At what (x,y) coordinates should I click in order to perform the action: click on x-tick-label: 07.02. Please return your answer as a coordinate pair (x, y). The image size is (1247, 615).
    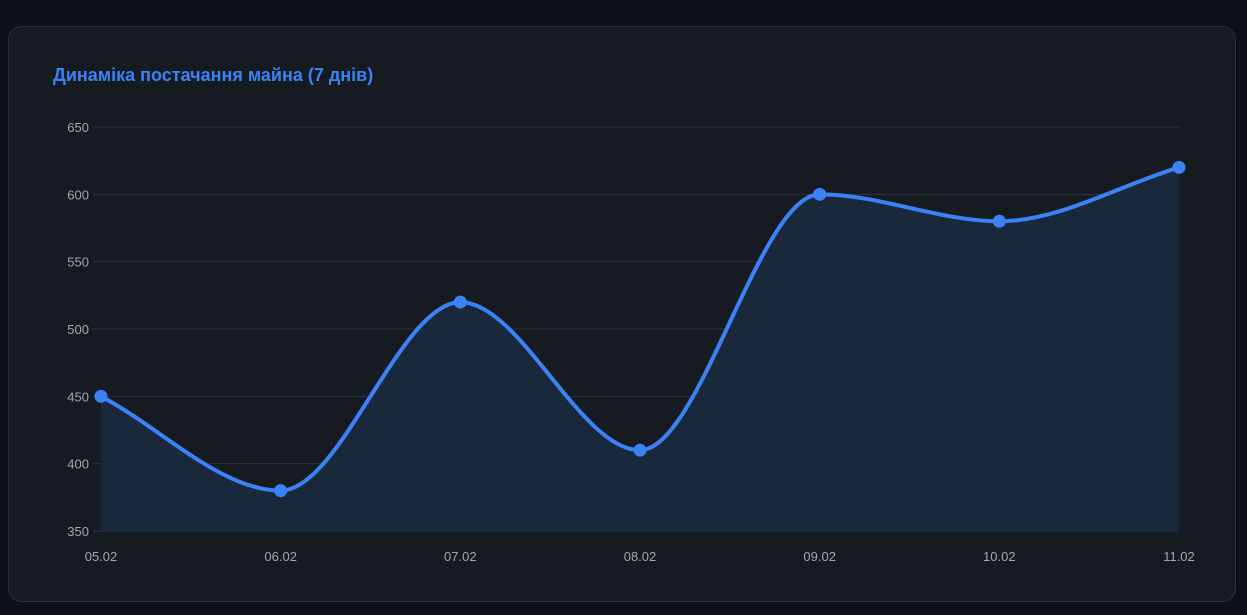
    Looking at the image, I should click on (460, 556).